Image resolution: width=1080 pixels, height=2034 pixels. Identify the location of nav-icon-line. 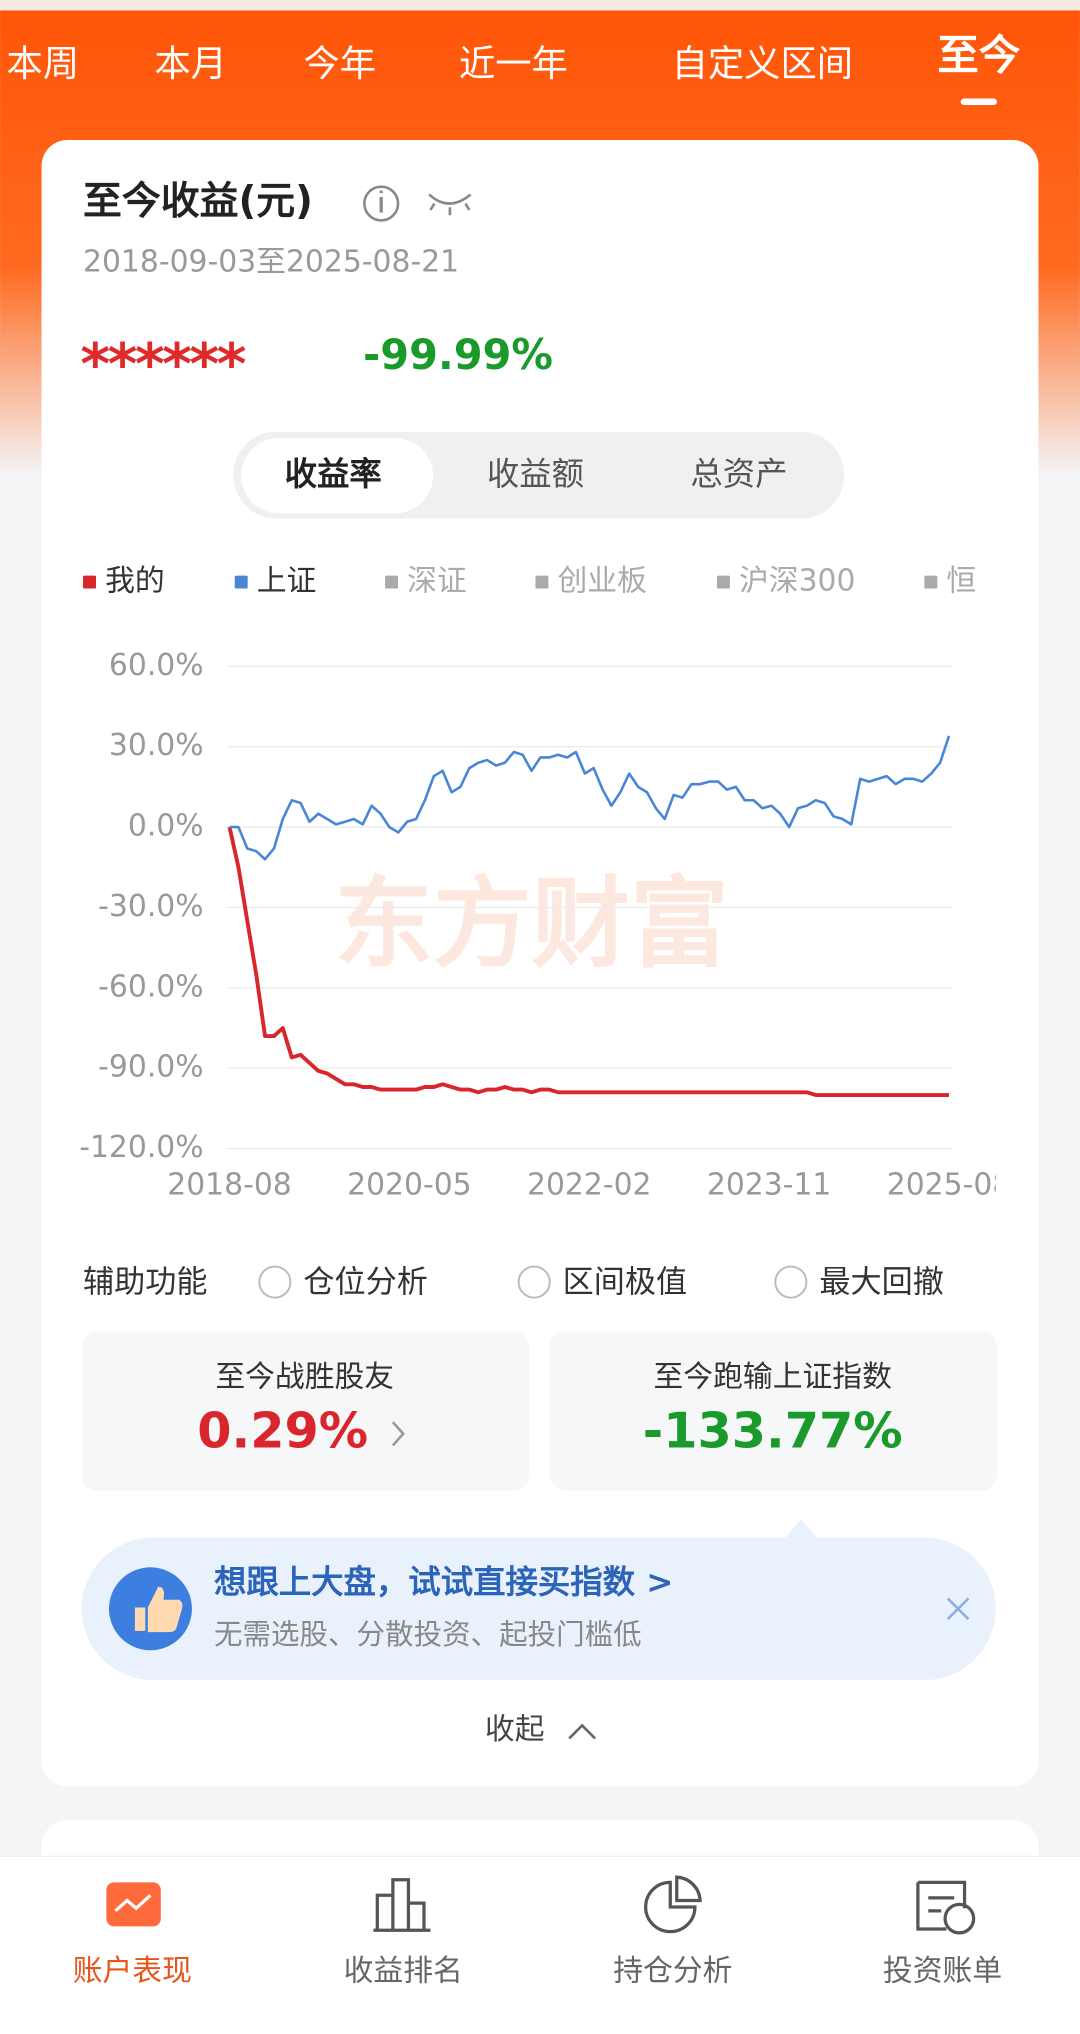
(133, 1903).